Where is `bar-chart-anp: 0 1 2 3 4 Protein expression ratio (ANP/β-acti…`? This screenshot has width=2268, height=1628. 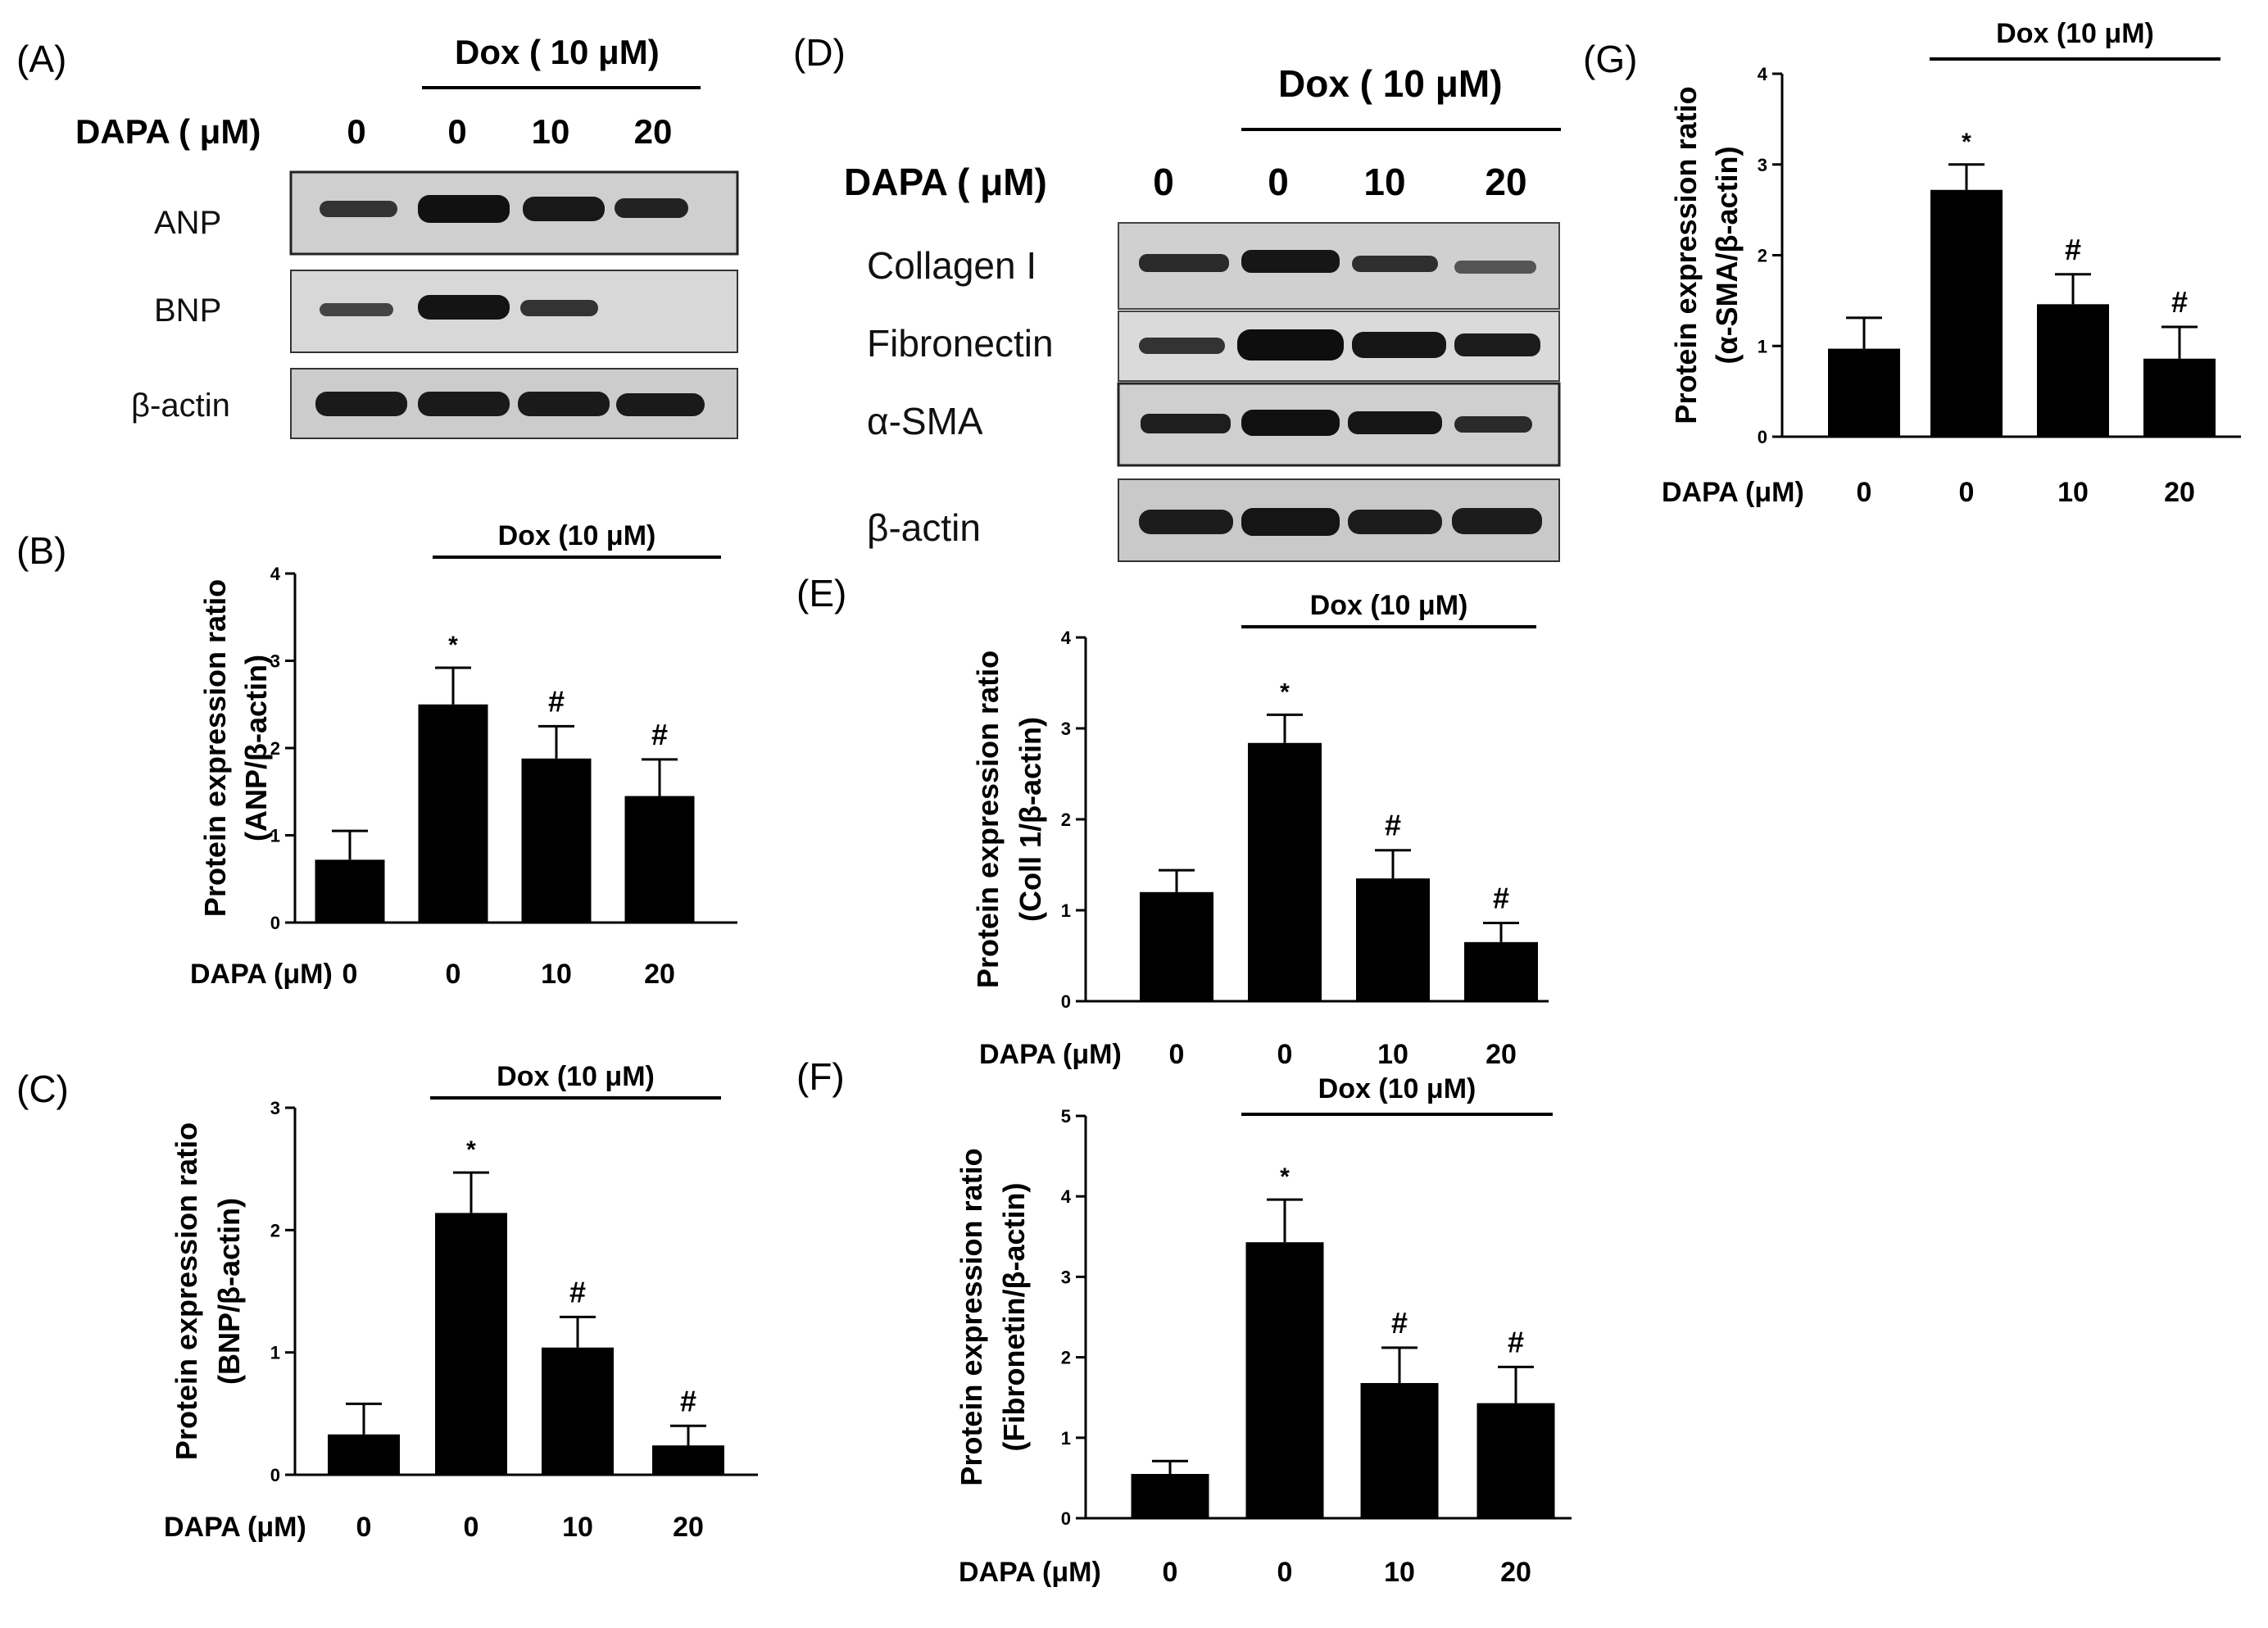 bar-chart-anp: 0 1 2 3 4 Protein expression ratio (ANP/β-acti… is located at coordinates (463, 755).